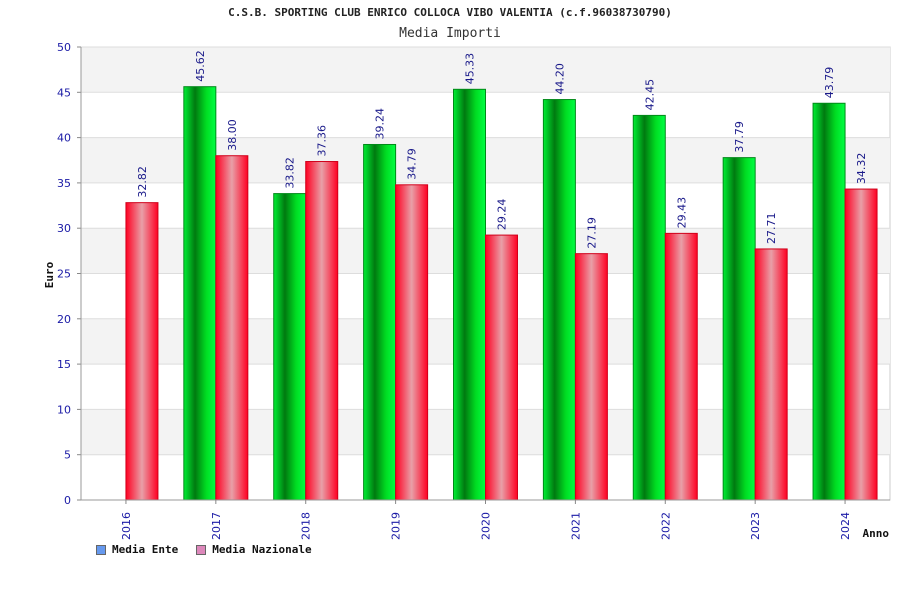 This screenshot has height=600, width=900. Describe the element at coordinates (64, 364) in the screenshot. I see `y-tick-label: 15` at that location.